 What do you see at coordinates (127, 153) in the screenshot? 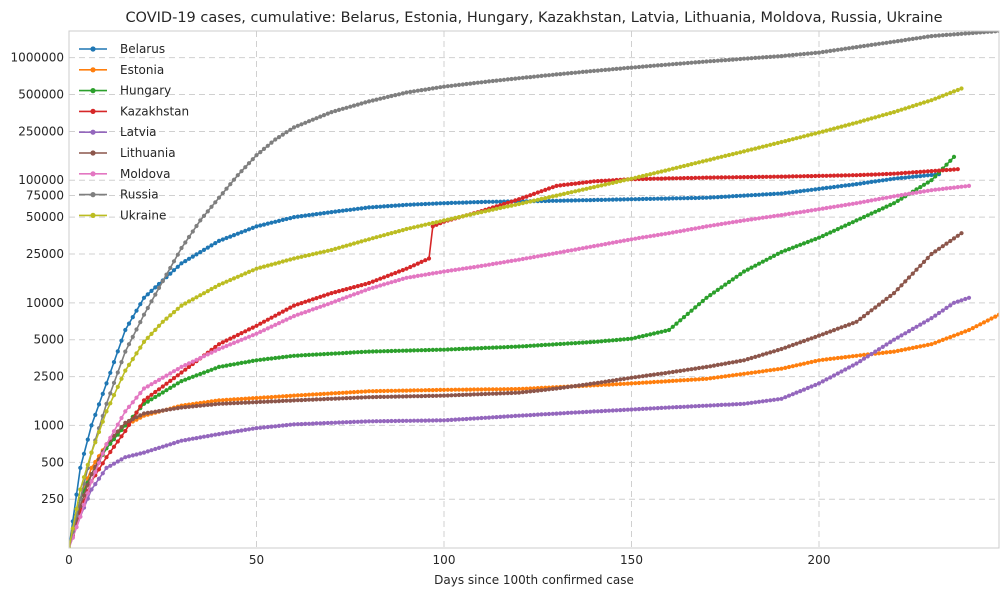
I see `legend-item-lithuania: Lithuania` at bounding box center [127, 153].